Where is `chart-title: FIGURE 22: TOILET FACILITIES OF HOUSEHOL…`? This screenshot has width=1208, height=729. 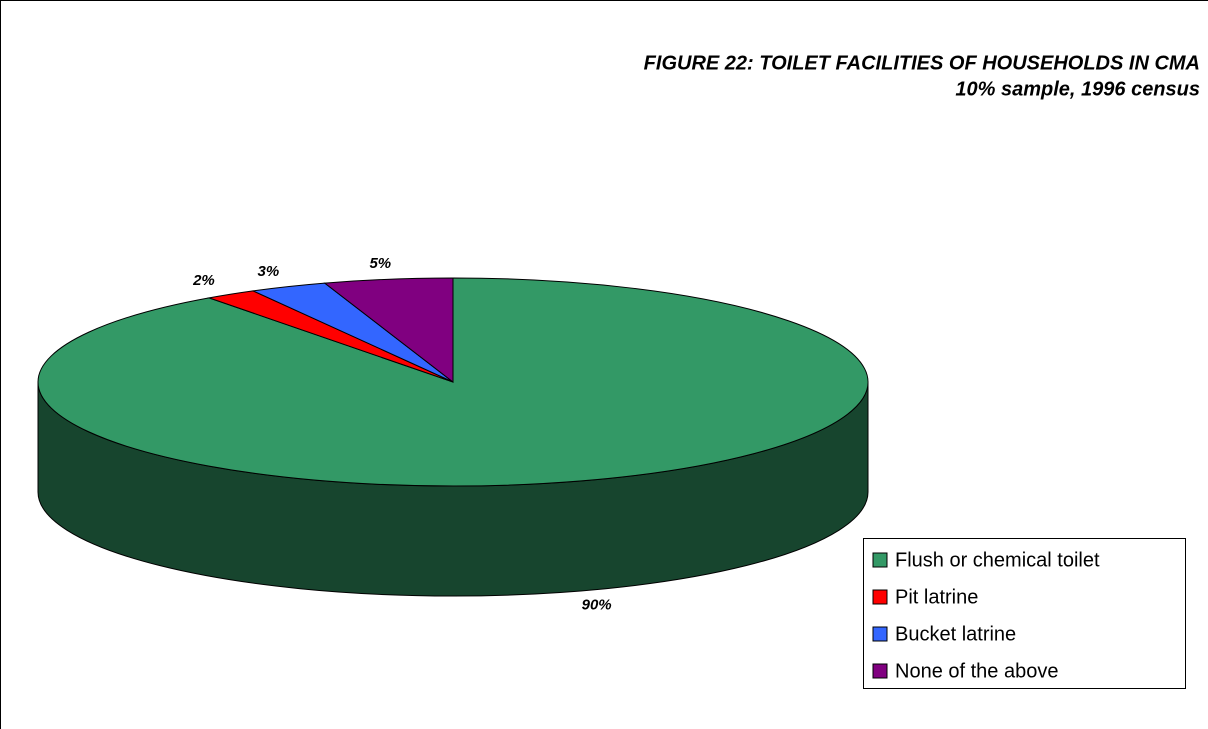
chart-title: FIGURE 22: TOILET FACILITIES OF HOUSEHOL… is located at coordinates (922, 63).